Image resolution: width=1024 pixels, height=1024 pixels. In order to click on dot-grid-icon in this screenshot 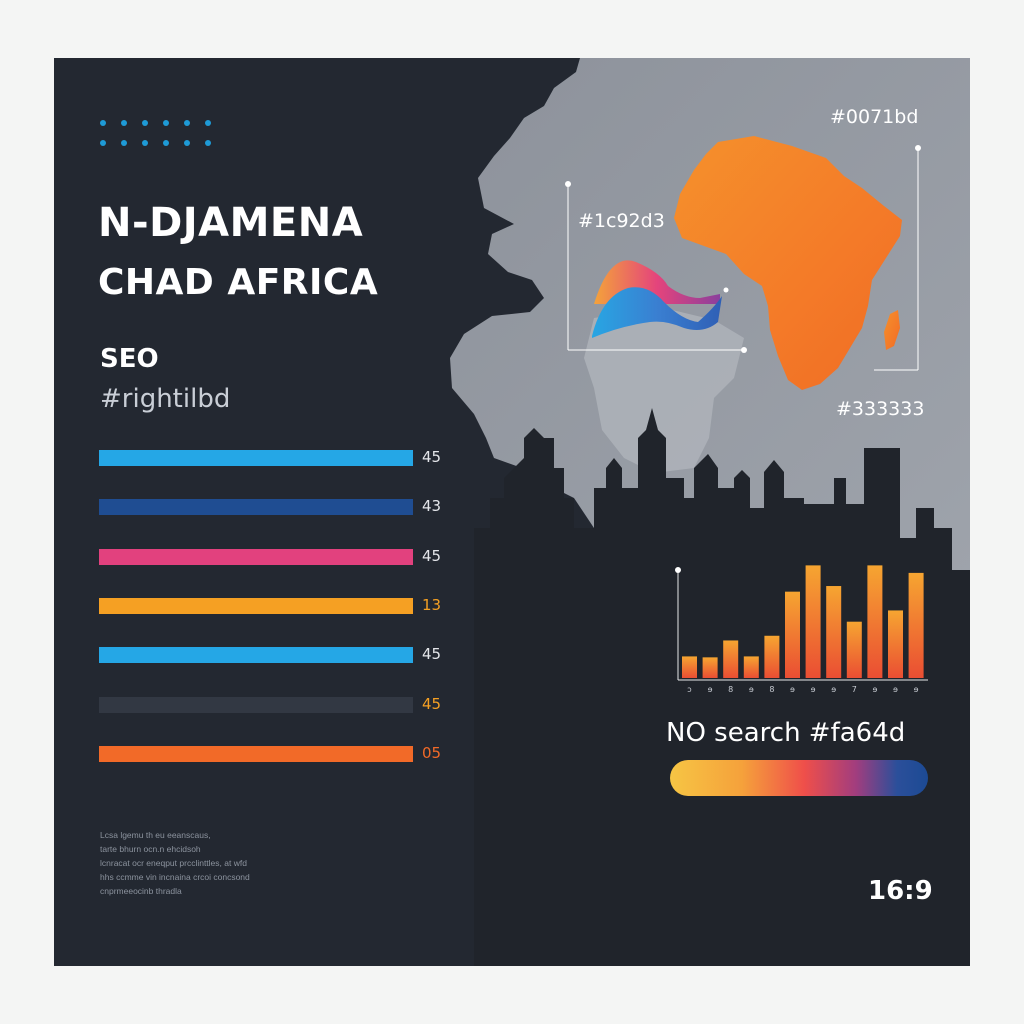, I will do `click(160, 134)`.